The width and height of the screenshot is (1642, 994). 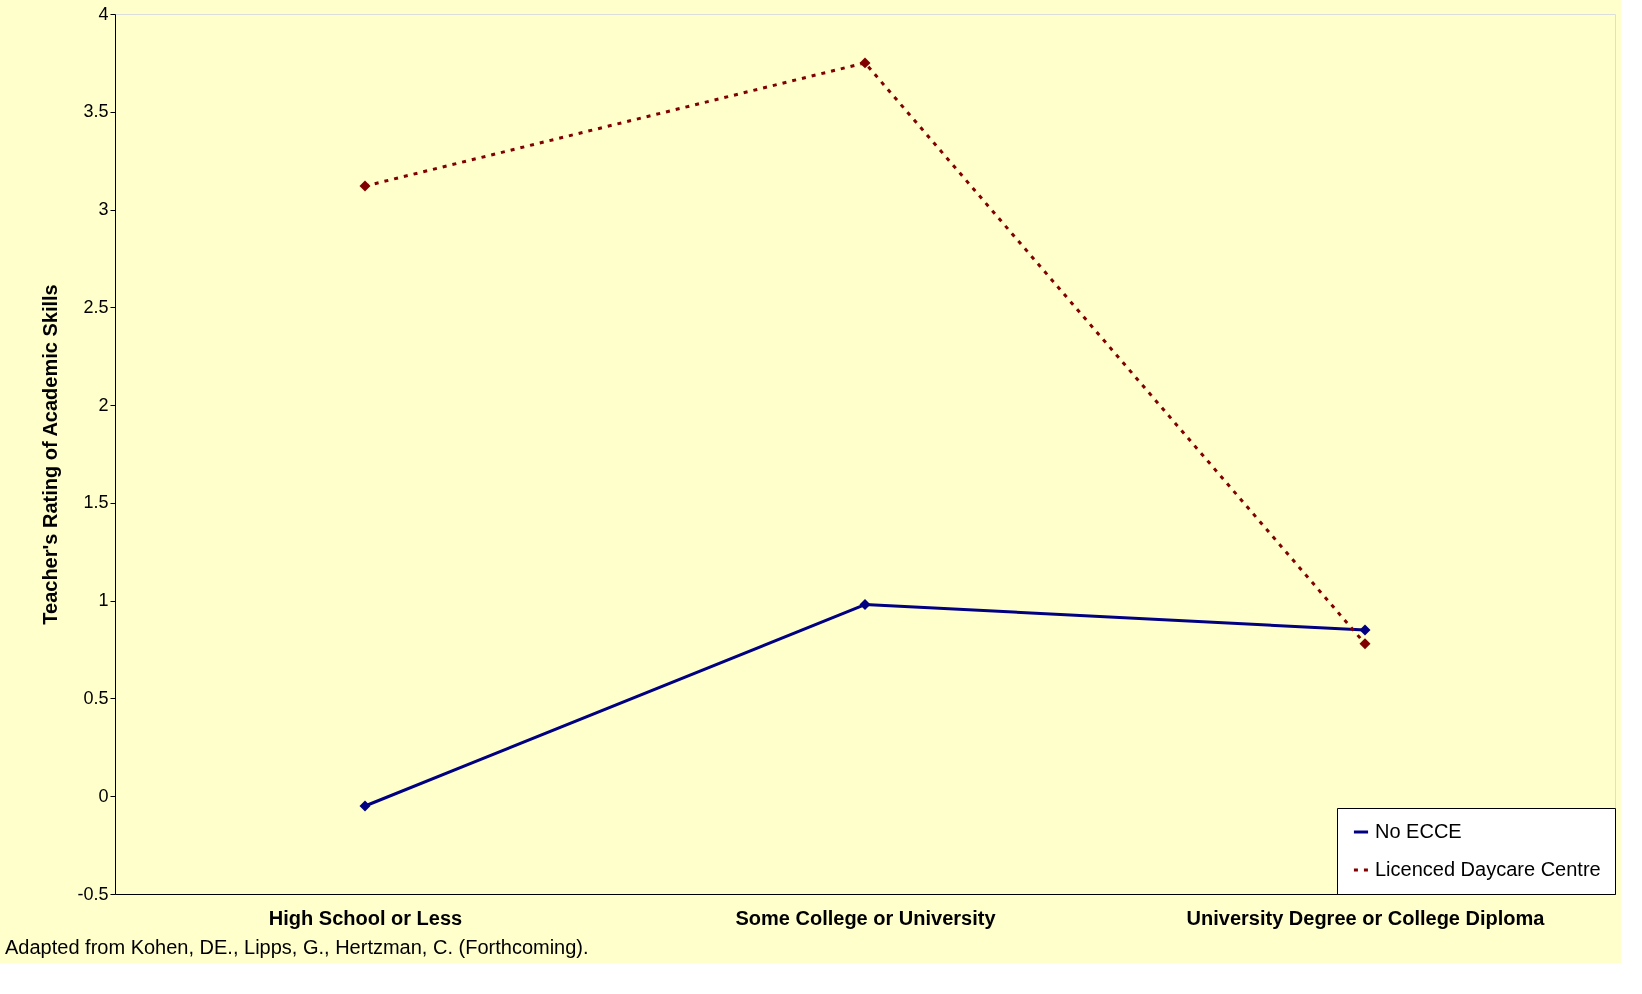 I want to click on x-tick-label: High School or Less, so click(x=365, y=917).